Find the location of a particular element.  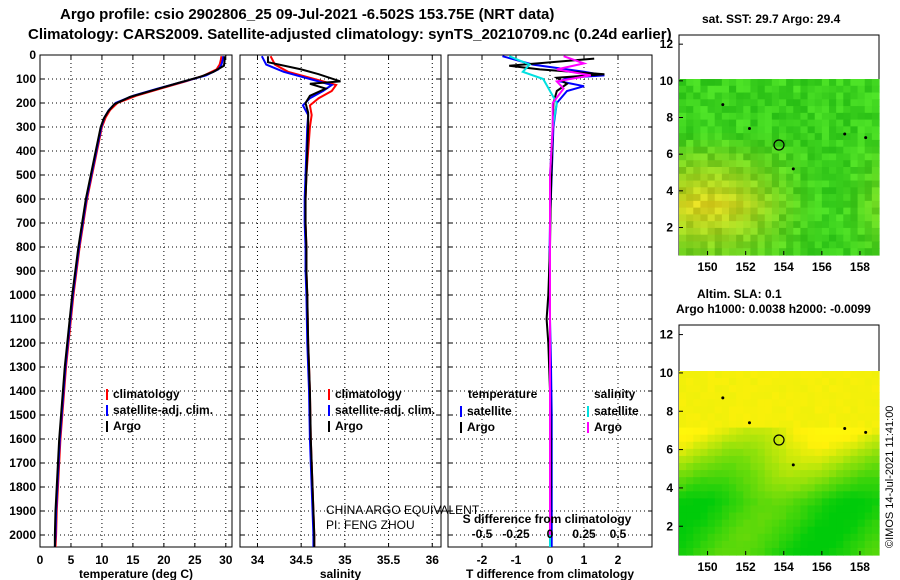

difference-s-tick-label: 0.25 is located at coordinates (584, 534).